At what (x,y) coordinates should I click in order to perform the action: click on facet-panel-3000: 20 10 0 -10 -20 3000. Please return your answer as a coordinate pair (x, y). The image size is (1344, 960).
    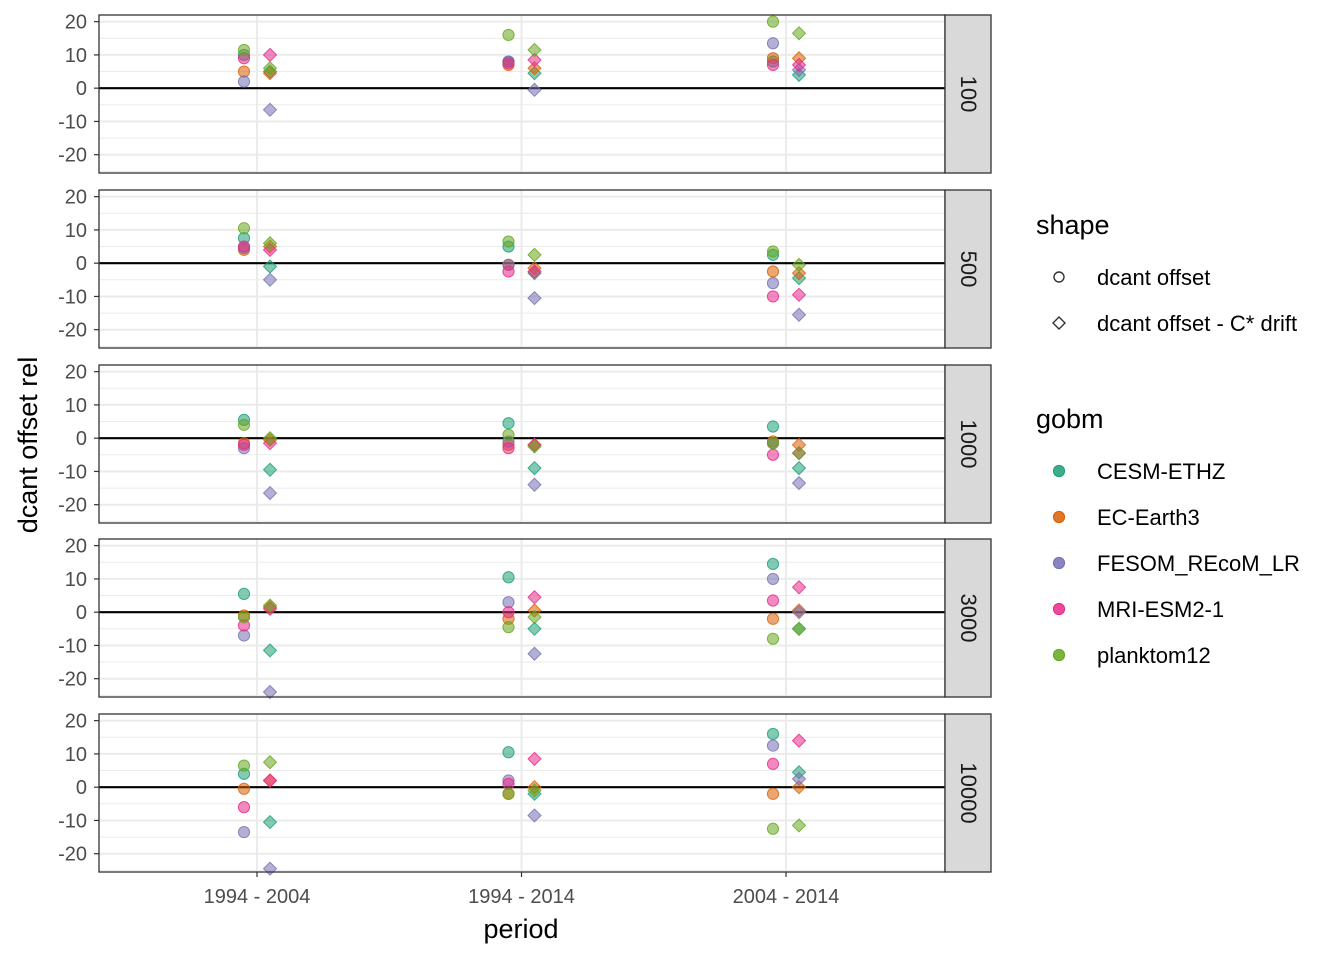
    Looking at the image, I should click on (525, 618).